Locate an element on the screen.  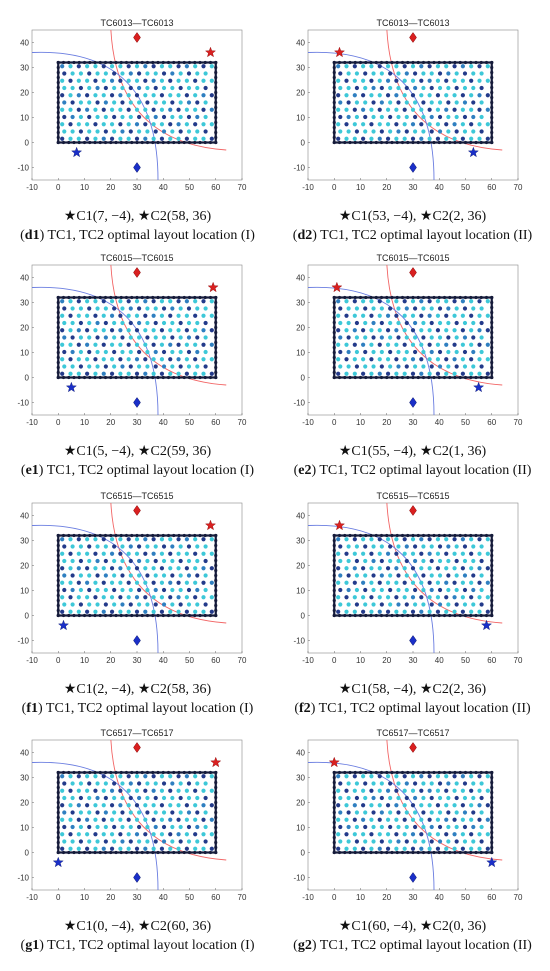
blue-diamond-marker is located at coordinates (413, 167).